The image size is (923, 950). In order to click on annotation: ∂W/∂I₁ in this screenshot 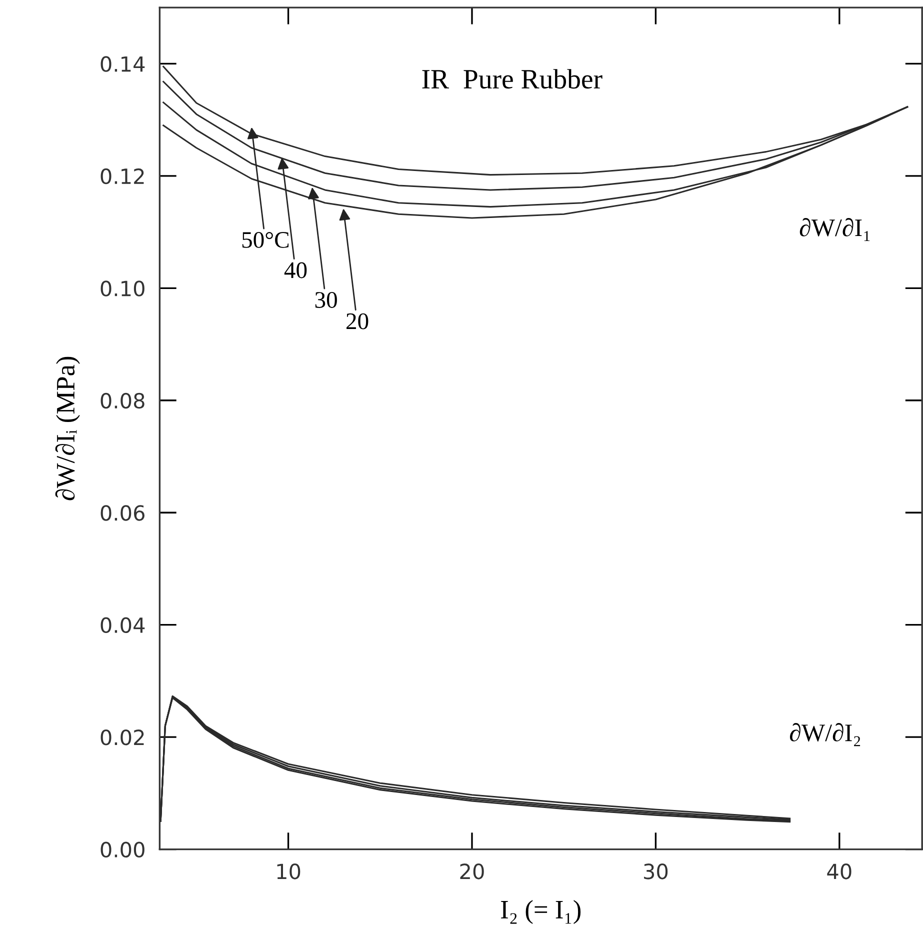, I will do `click(835, 230)`.